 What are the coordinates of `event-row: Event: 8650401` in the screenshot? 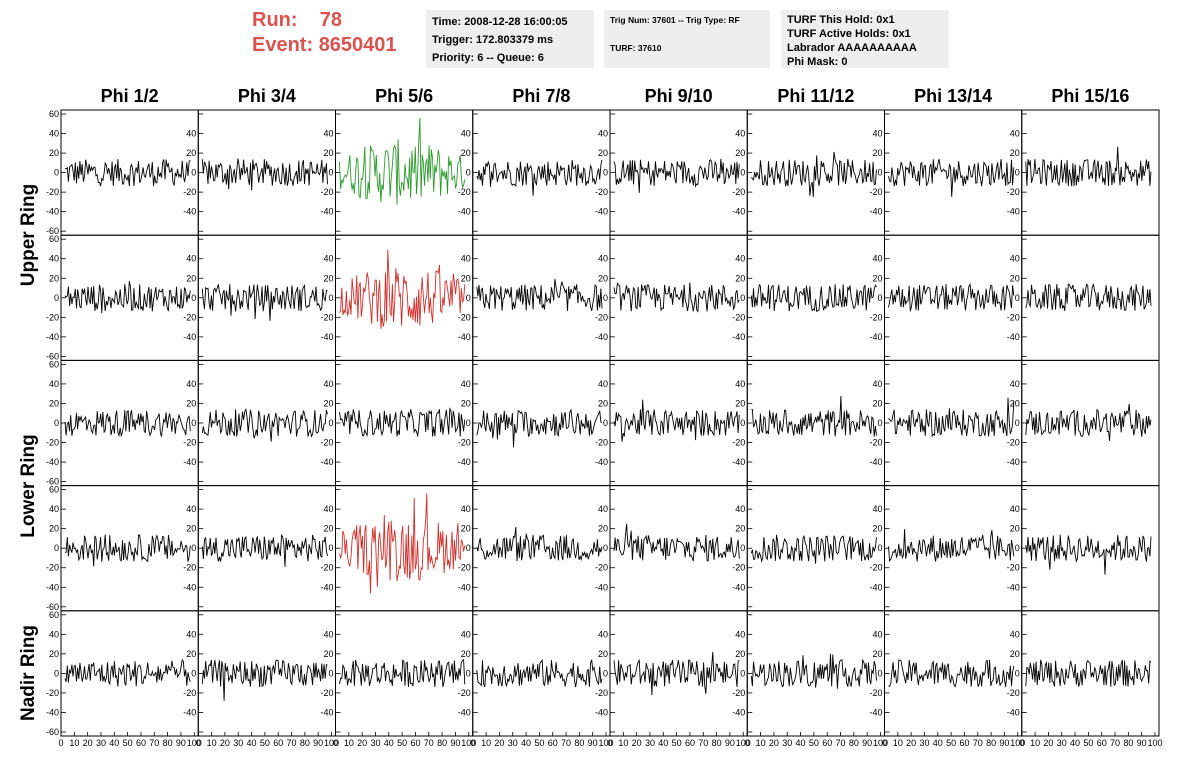 It's located at (324, 45).